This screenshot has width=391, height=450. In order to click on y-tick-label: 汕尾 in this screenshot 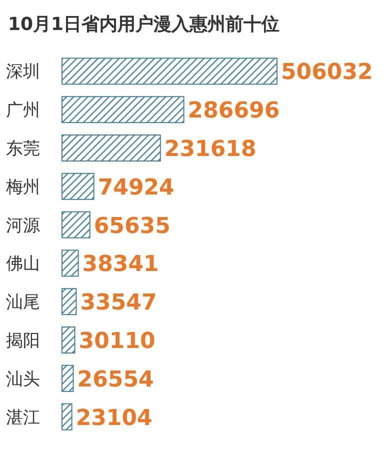, I will do `click(23, 302)`.